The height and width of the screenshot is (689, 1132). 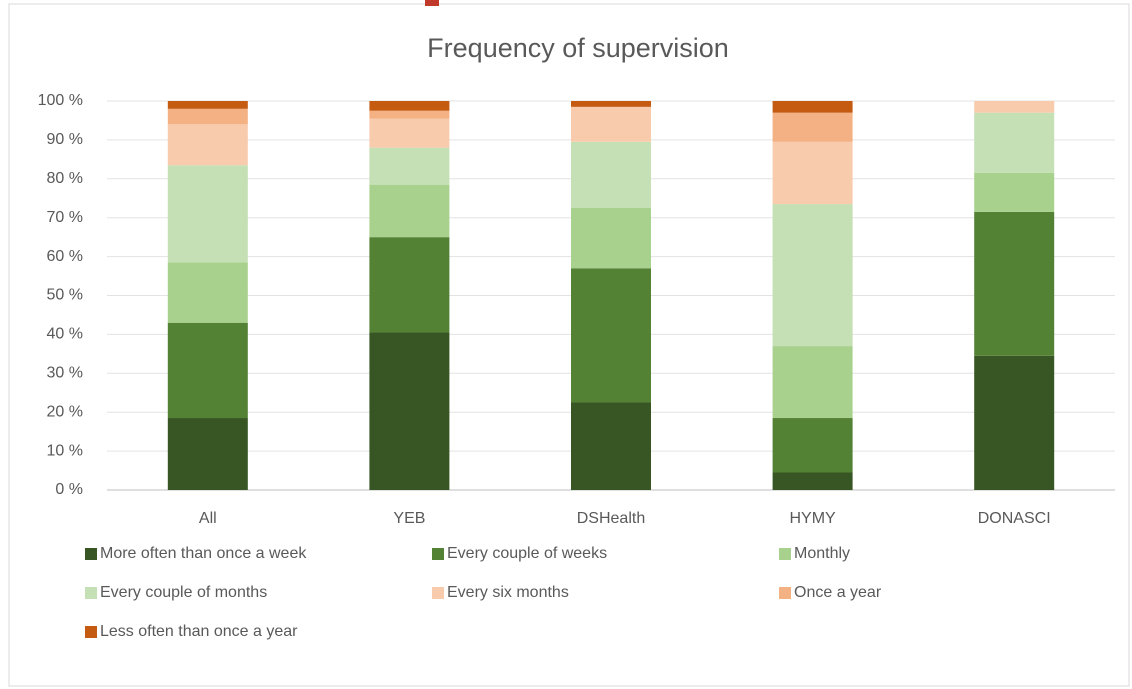 I want to click on y-tick-label: 90 %, so click(x=65, y=139).